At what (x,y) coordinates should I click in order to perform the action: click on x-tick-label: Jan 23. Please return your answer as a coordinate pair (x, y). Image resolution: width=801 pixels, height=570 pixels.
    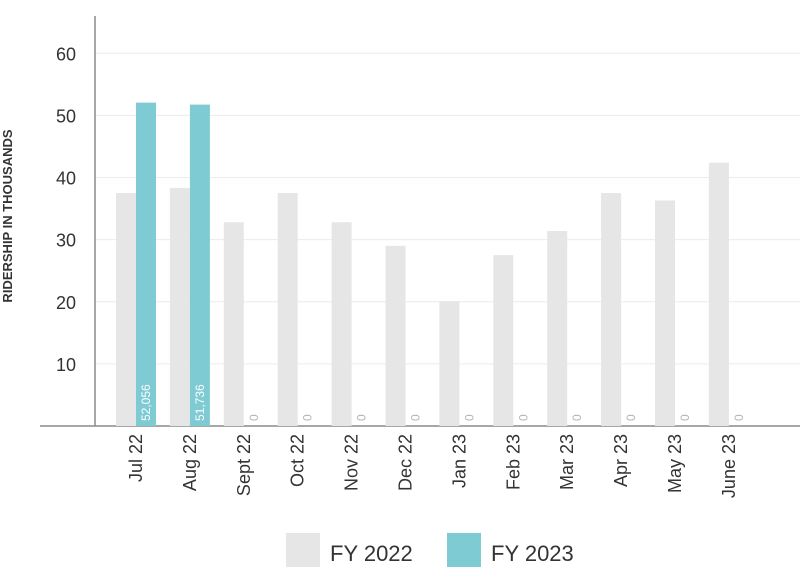
    Looking at the image, I should click on (459, 461).